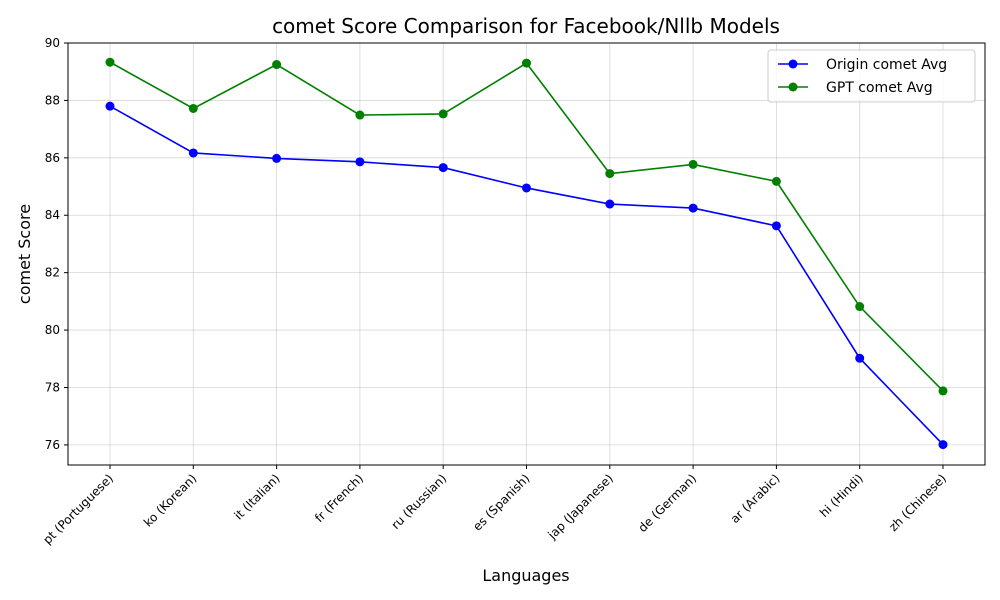 This screenshot has width=1000, height=600. Describe the element at coordinates (52, 158) in the screenshot. I see `y-tick-label: 86` at that location.